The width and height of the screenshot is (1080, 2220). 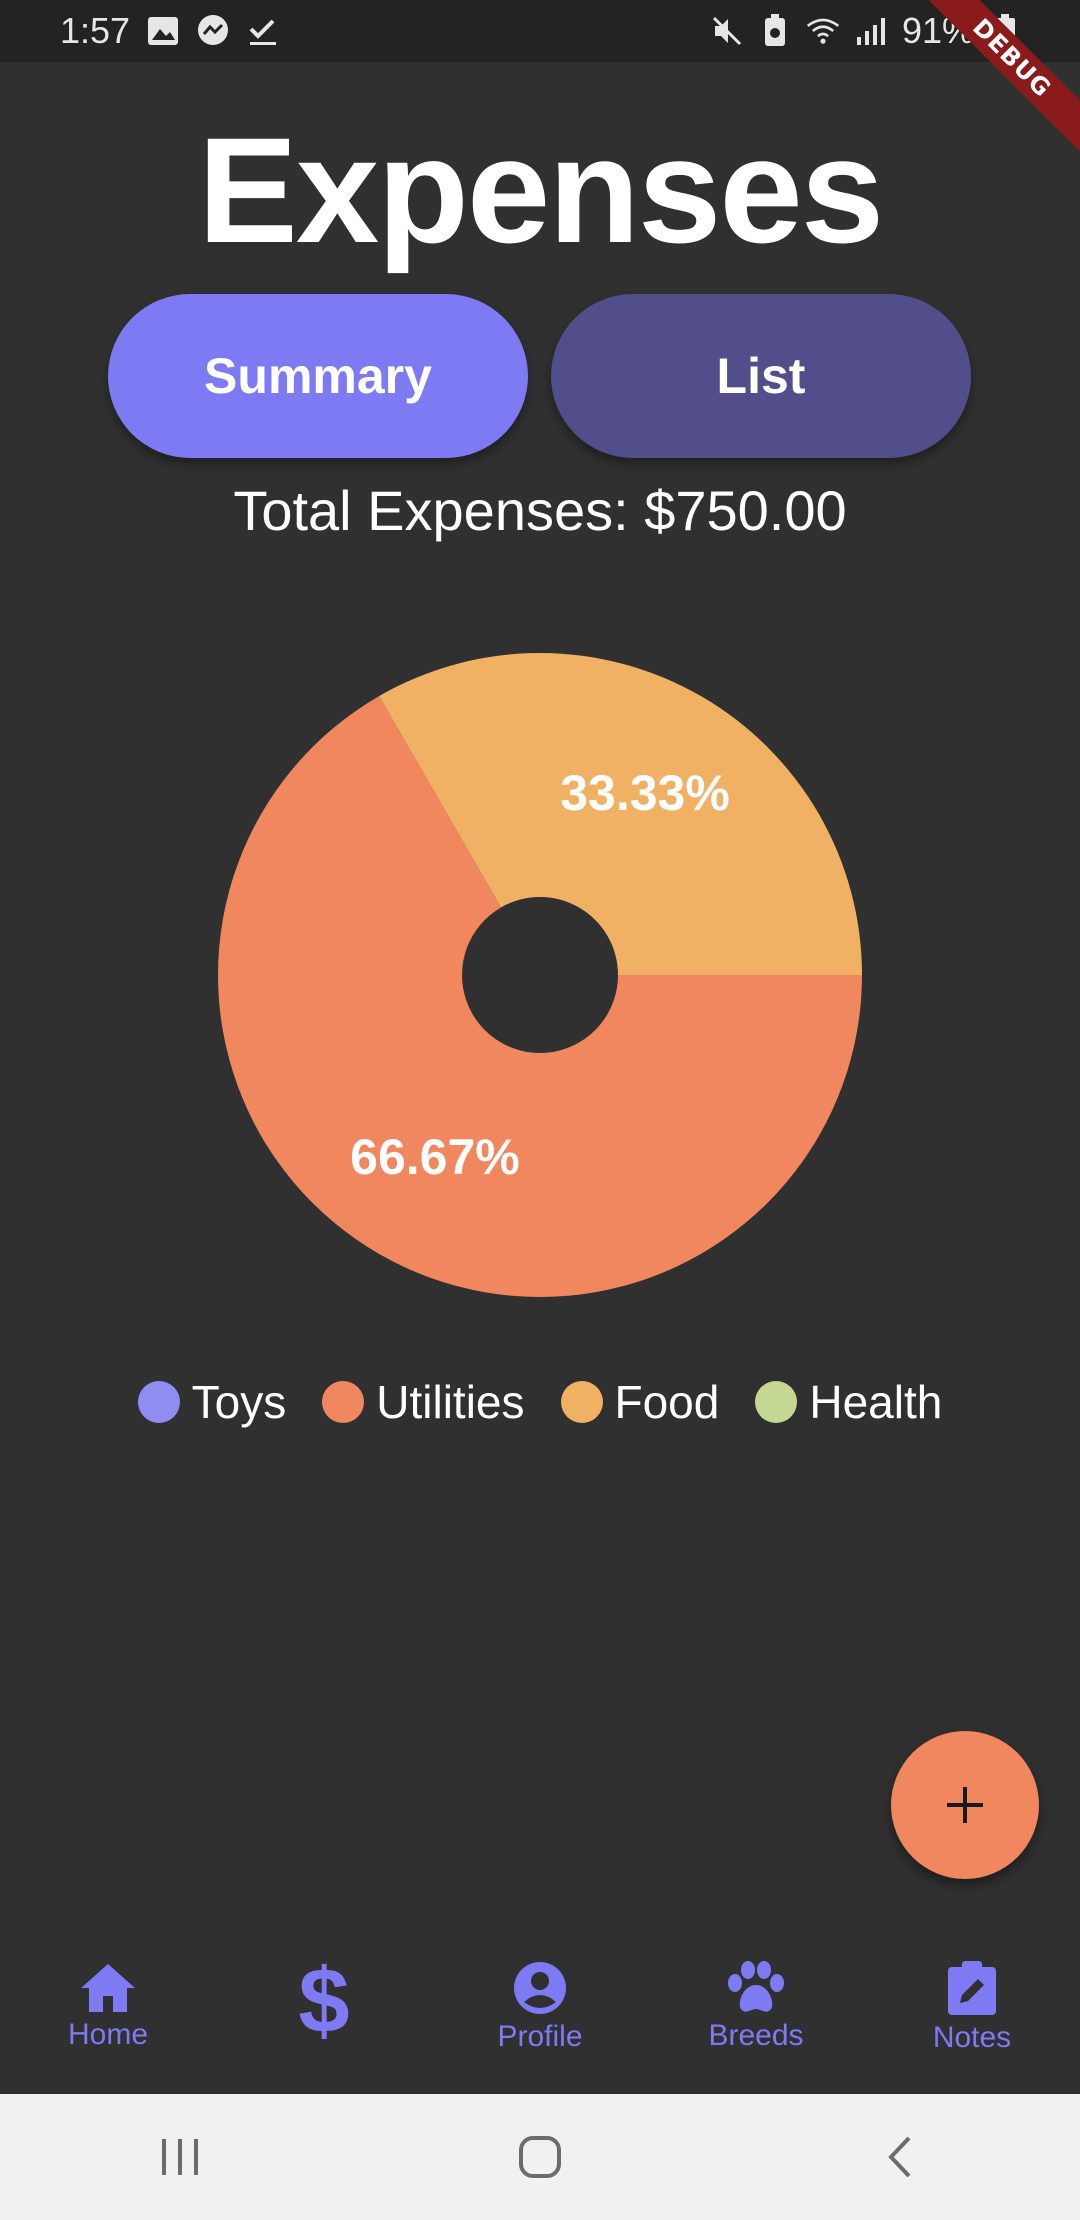 I want to click on legend-label: Health, so click(x=876, y=1402).